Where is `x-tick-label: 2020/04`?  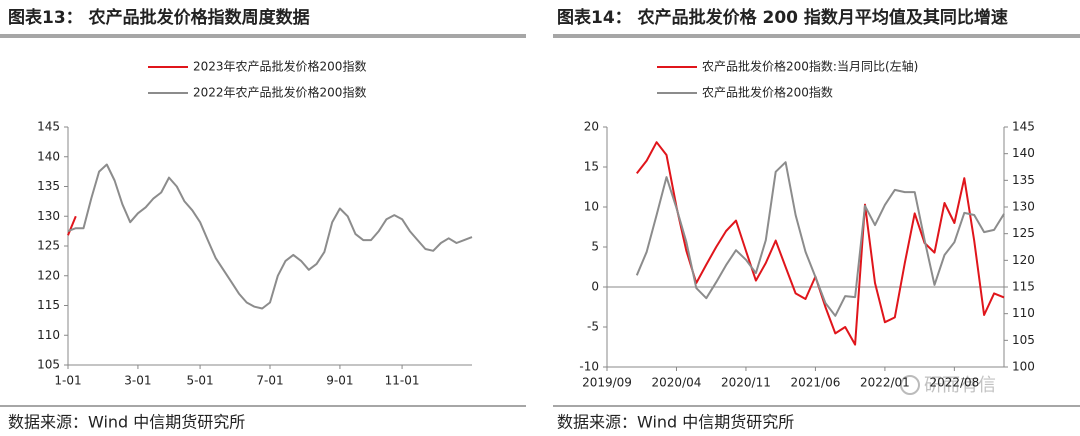 x-tick-label: 2020/04 is located at coordinates (677, 383).